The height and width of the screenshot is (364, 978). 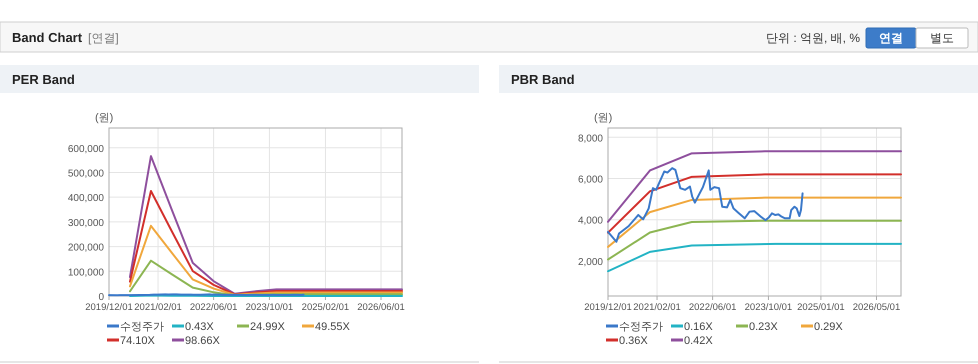 I want to click on text: 단위 : 억원, 배, %, so click(x=813, y=38).